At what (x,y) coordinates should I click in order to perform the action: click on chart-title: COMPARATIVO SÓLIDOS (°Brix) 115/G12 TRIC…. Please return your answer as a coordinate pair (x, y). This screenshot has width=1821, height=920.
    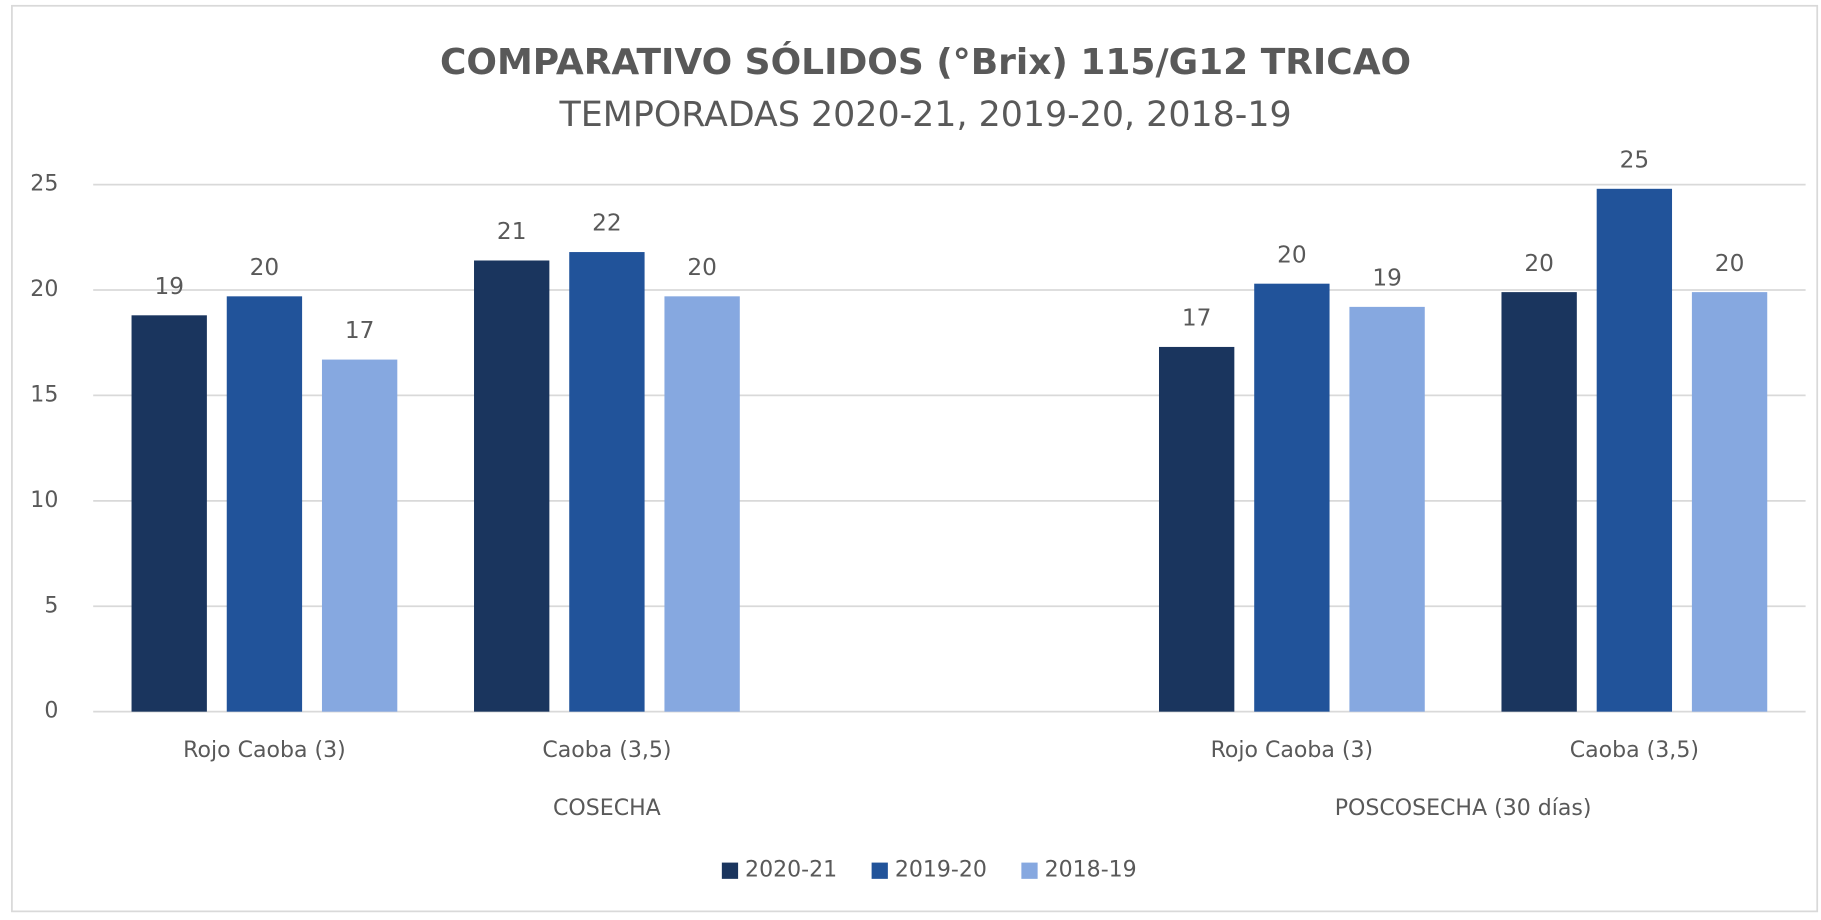
    Looking at the image, I should click on (925, 62).